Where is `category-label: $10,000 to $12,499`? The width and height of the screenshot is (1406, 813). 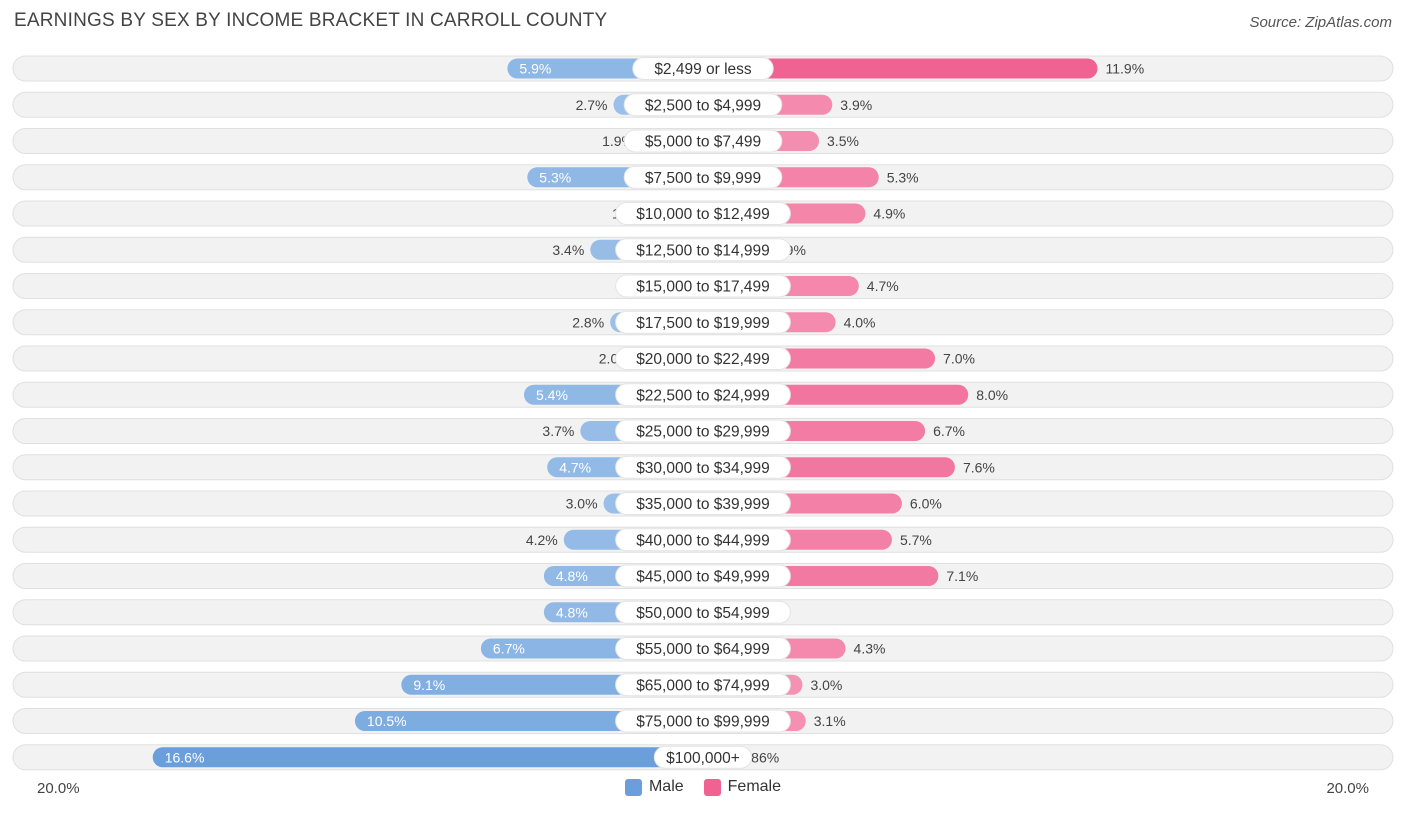
category-label: $10,000 to $12,499 is located at coordinates (703, 214).